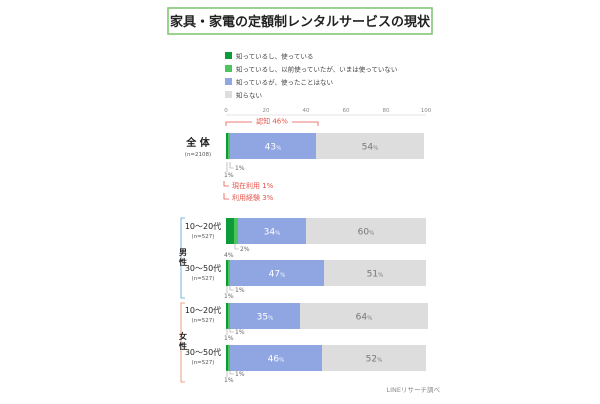 Image resolution: width=600 pixels, height=404 pixels. What do you see at coordinates (253, 185) in the screenshot?
I see `current-use-label: 現在利用 1%` at bounding box center [253, 185].